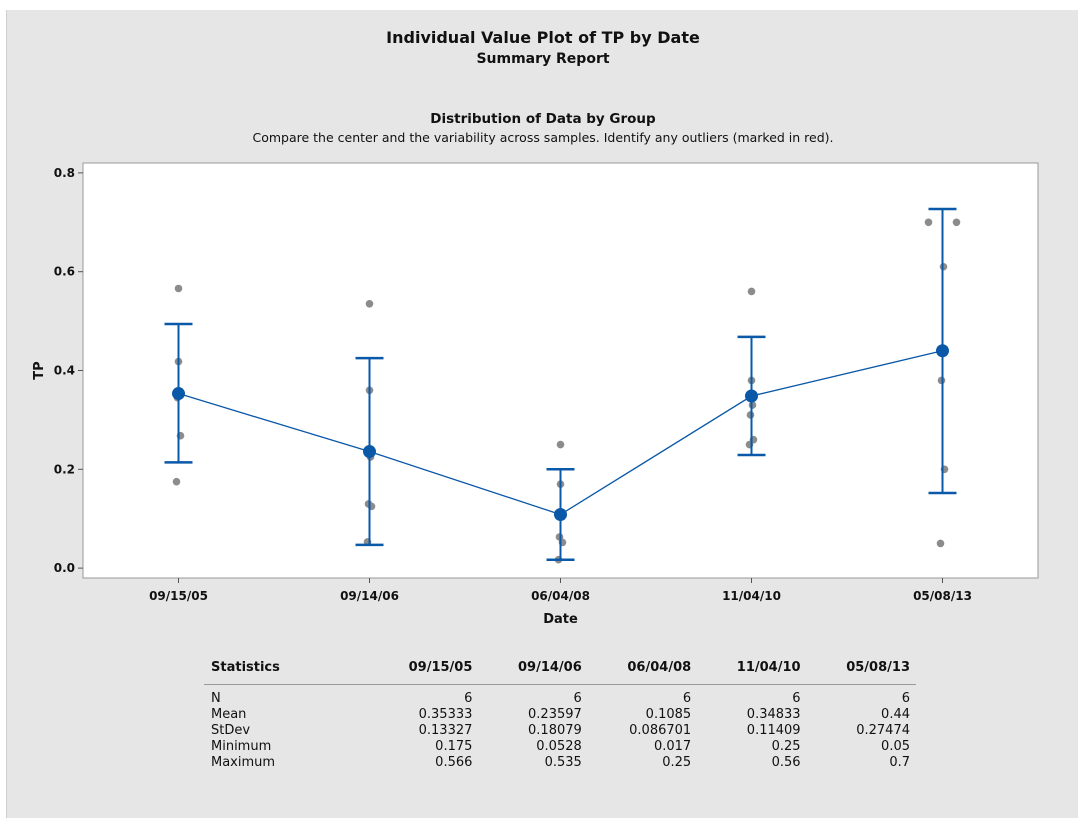 Image resolution: width=1084 pixels, height=820 pixels. Describe the element at coordinates (454, 762) in the screenshot. I see `statistics-cell: 0.566` at that location.